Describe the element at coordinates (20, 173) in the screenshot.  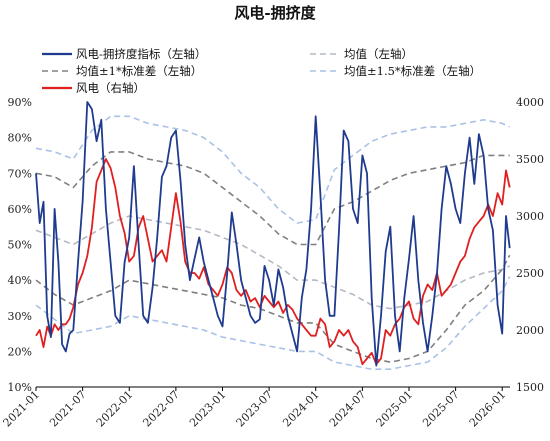
I see `left-tick-label: 70%` at that location.